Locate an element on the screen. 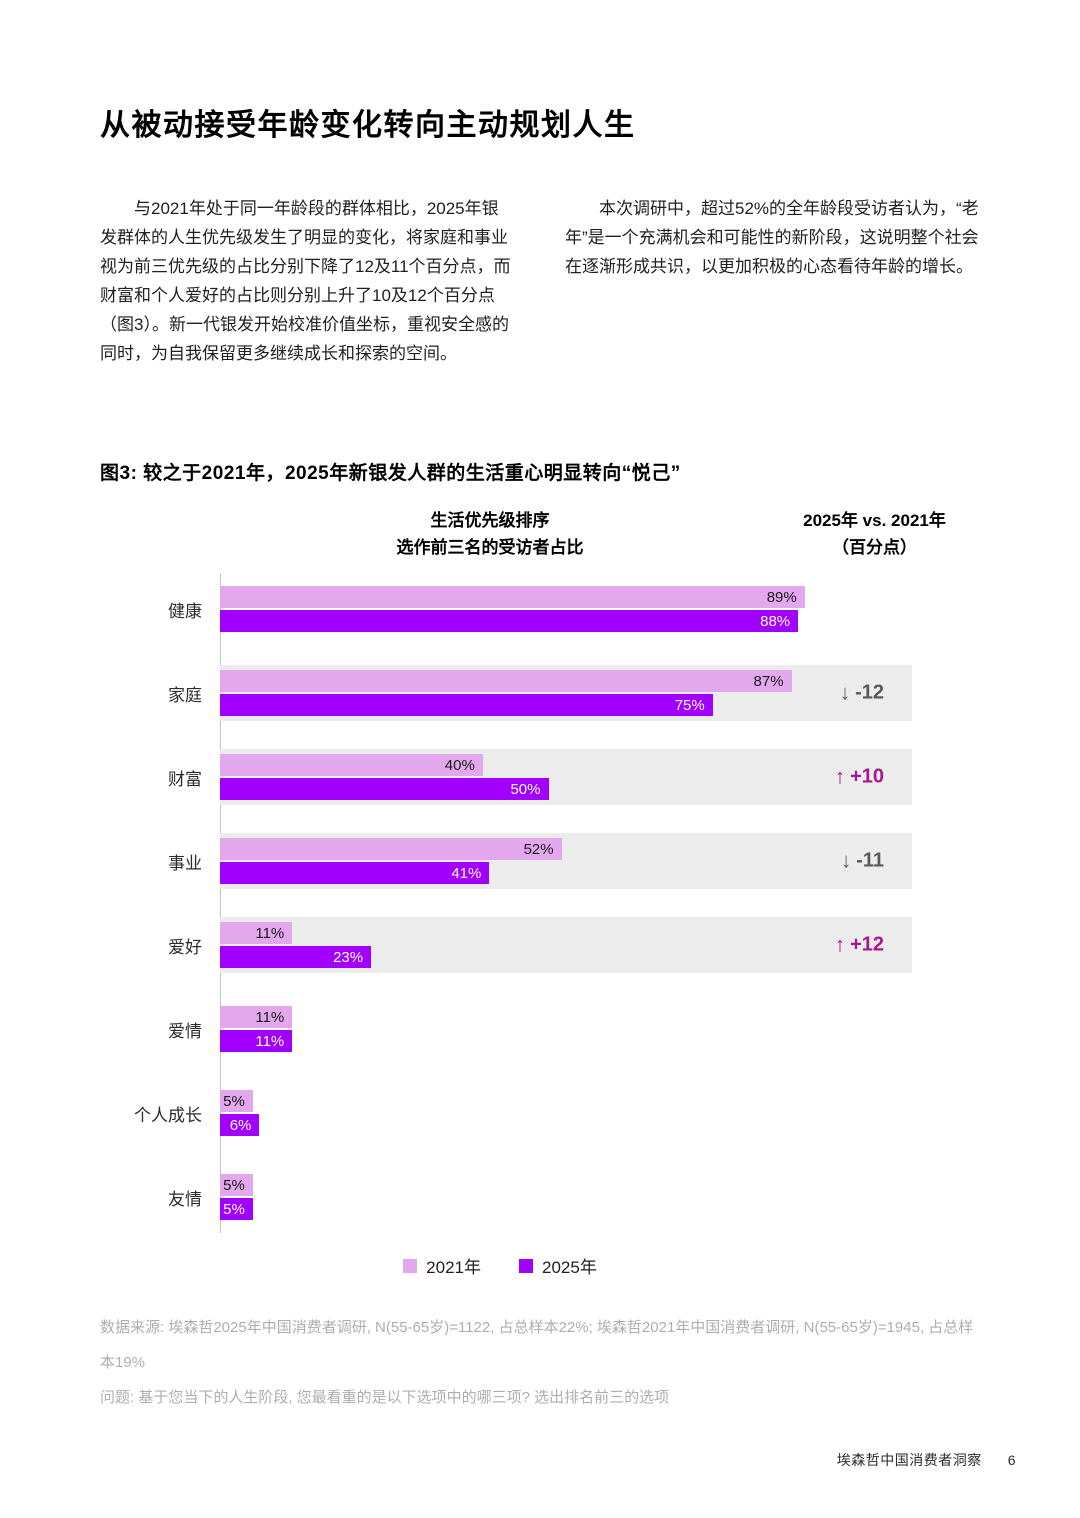 The height and width of the screenshot is (1518, 1080). chart-row: 家庭 87% 75% ↓ -12 is located at coordinates (540, 693).